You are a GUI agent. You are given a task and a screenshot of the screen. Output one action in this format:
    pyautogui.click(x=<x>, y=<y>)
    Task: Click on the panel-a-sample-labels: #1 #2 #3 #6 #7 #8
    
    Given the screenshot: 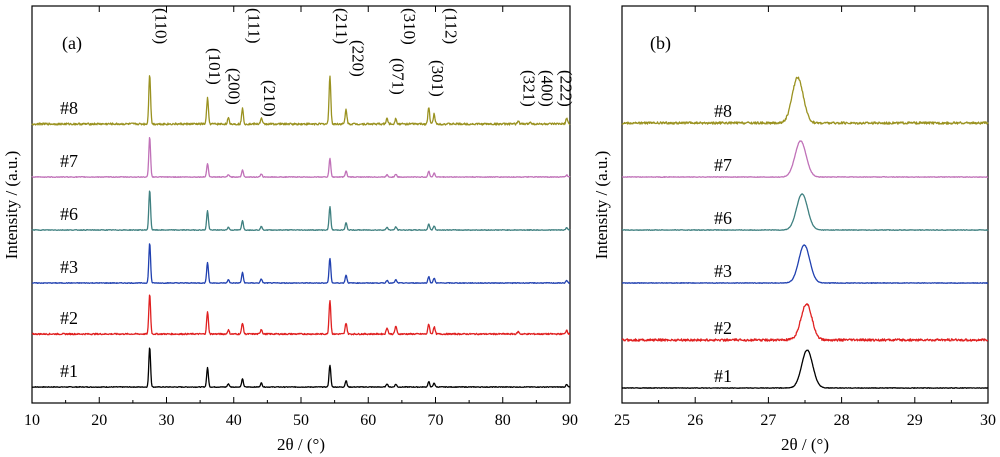 What is the action you would take?
    pyautogui.click(x=69, y=239)
    